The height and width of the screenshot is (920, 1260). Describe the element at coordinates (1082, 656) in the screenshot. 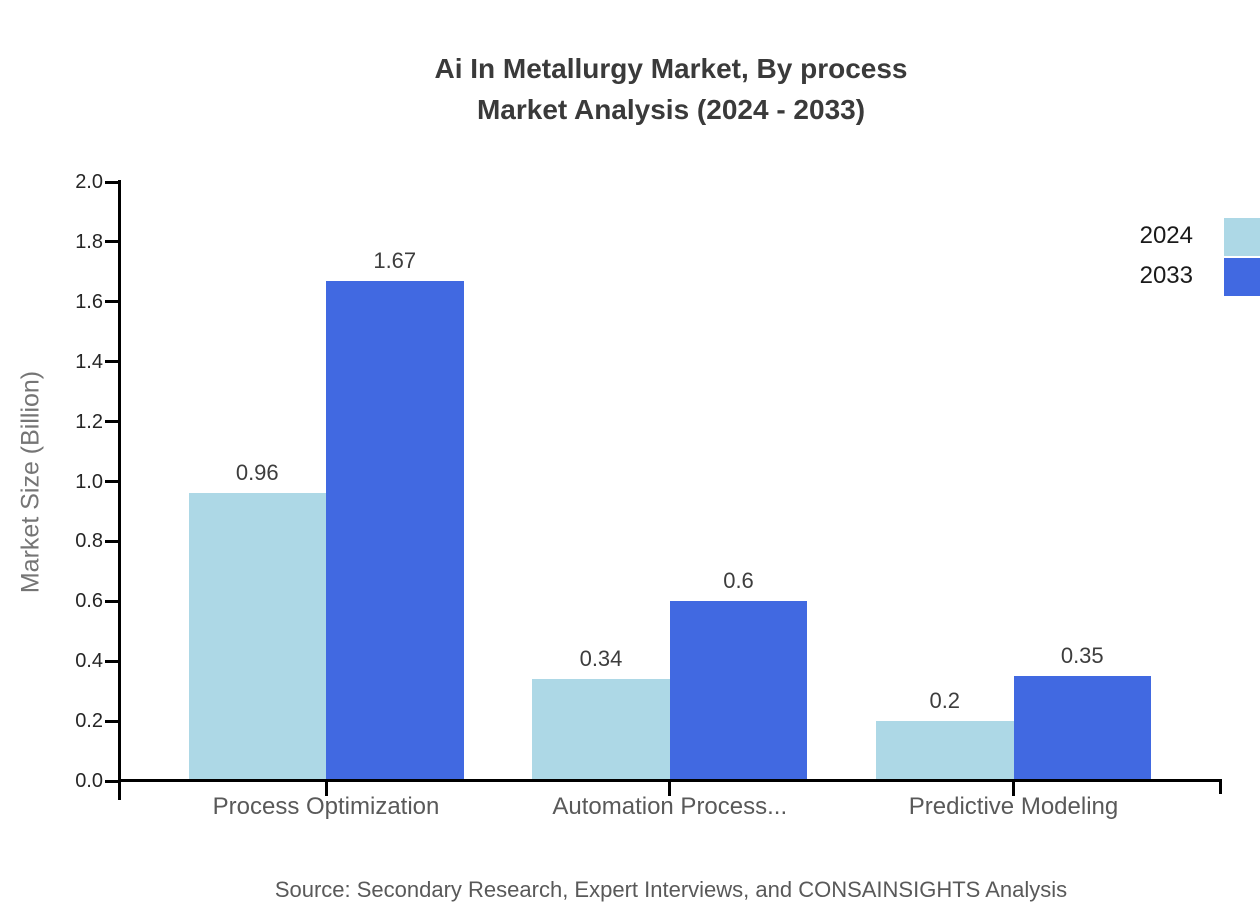

I see `value-label: 0.35` at that location.